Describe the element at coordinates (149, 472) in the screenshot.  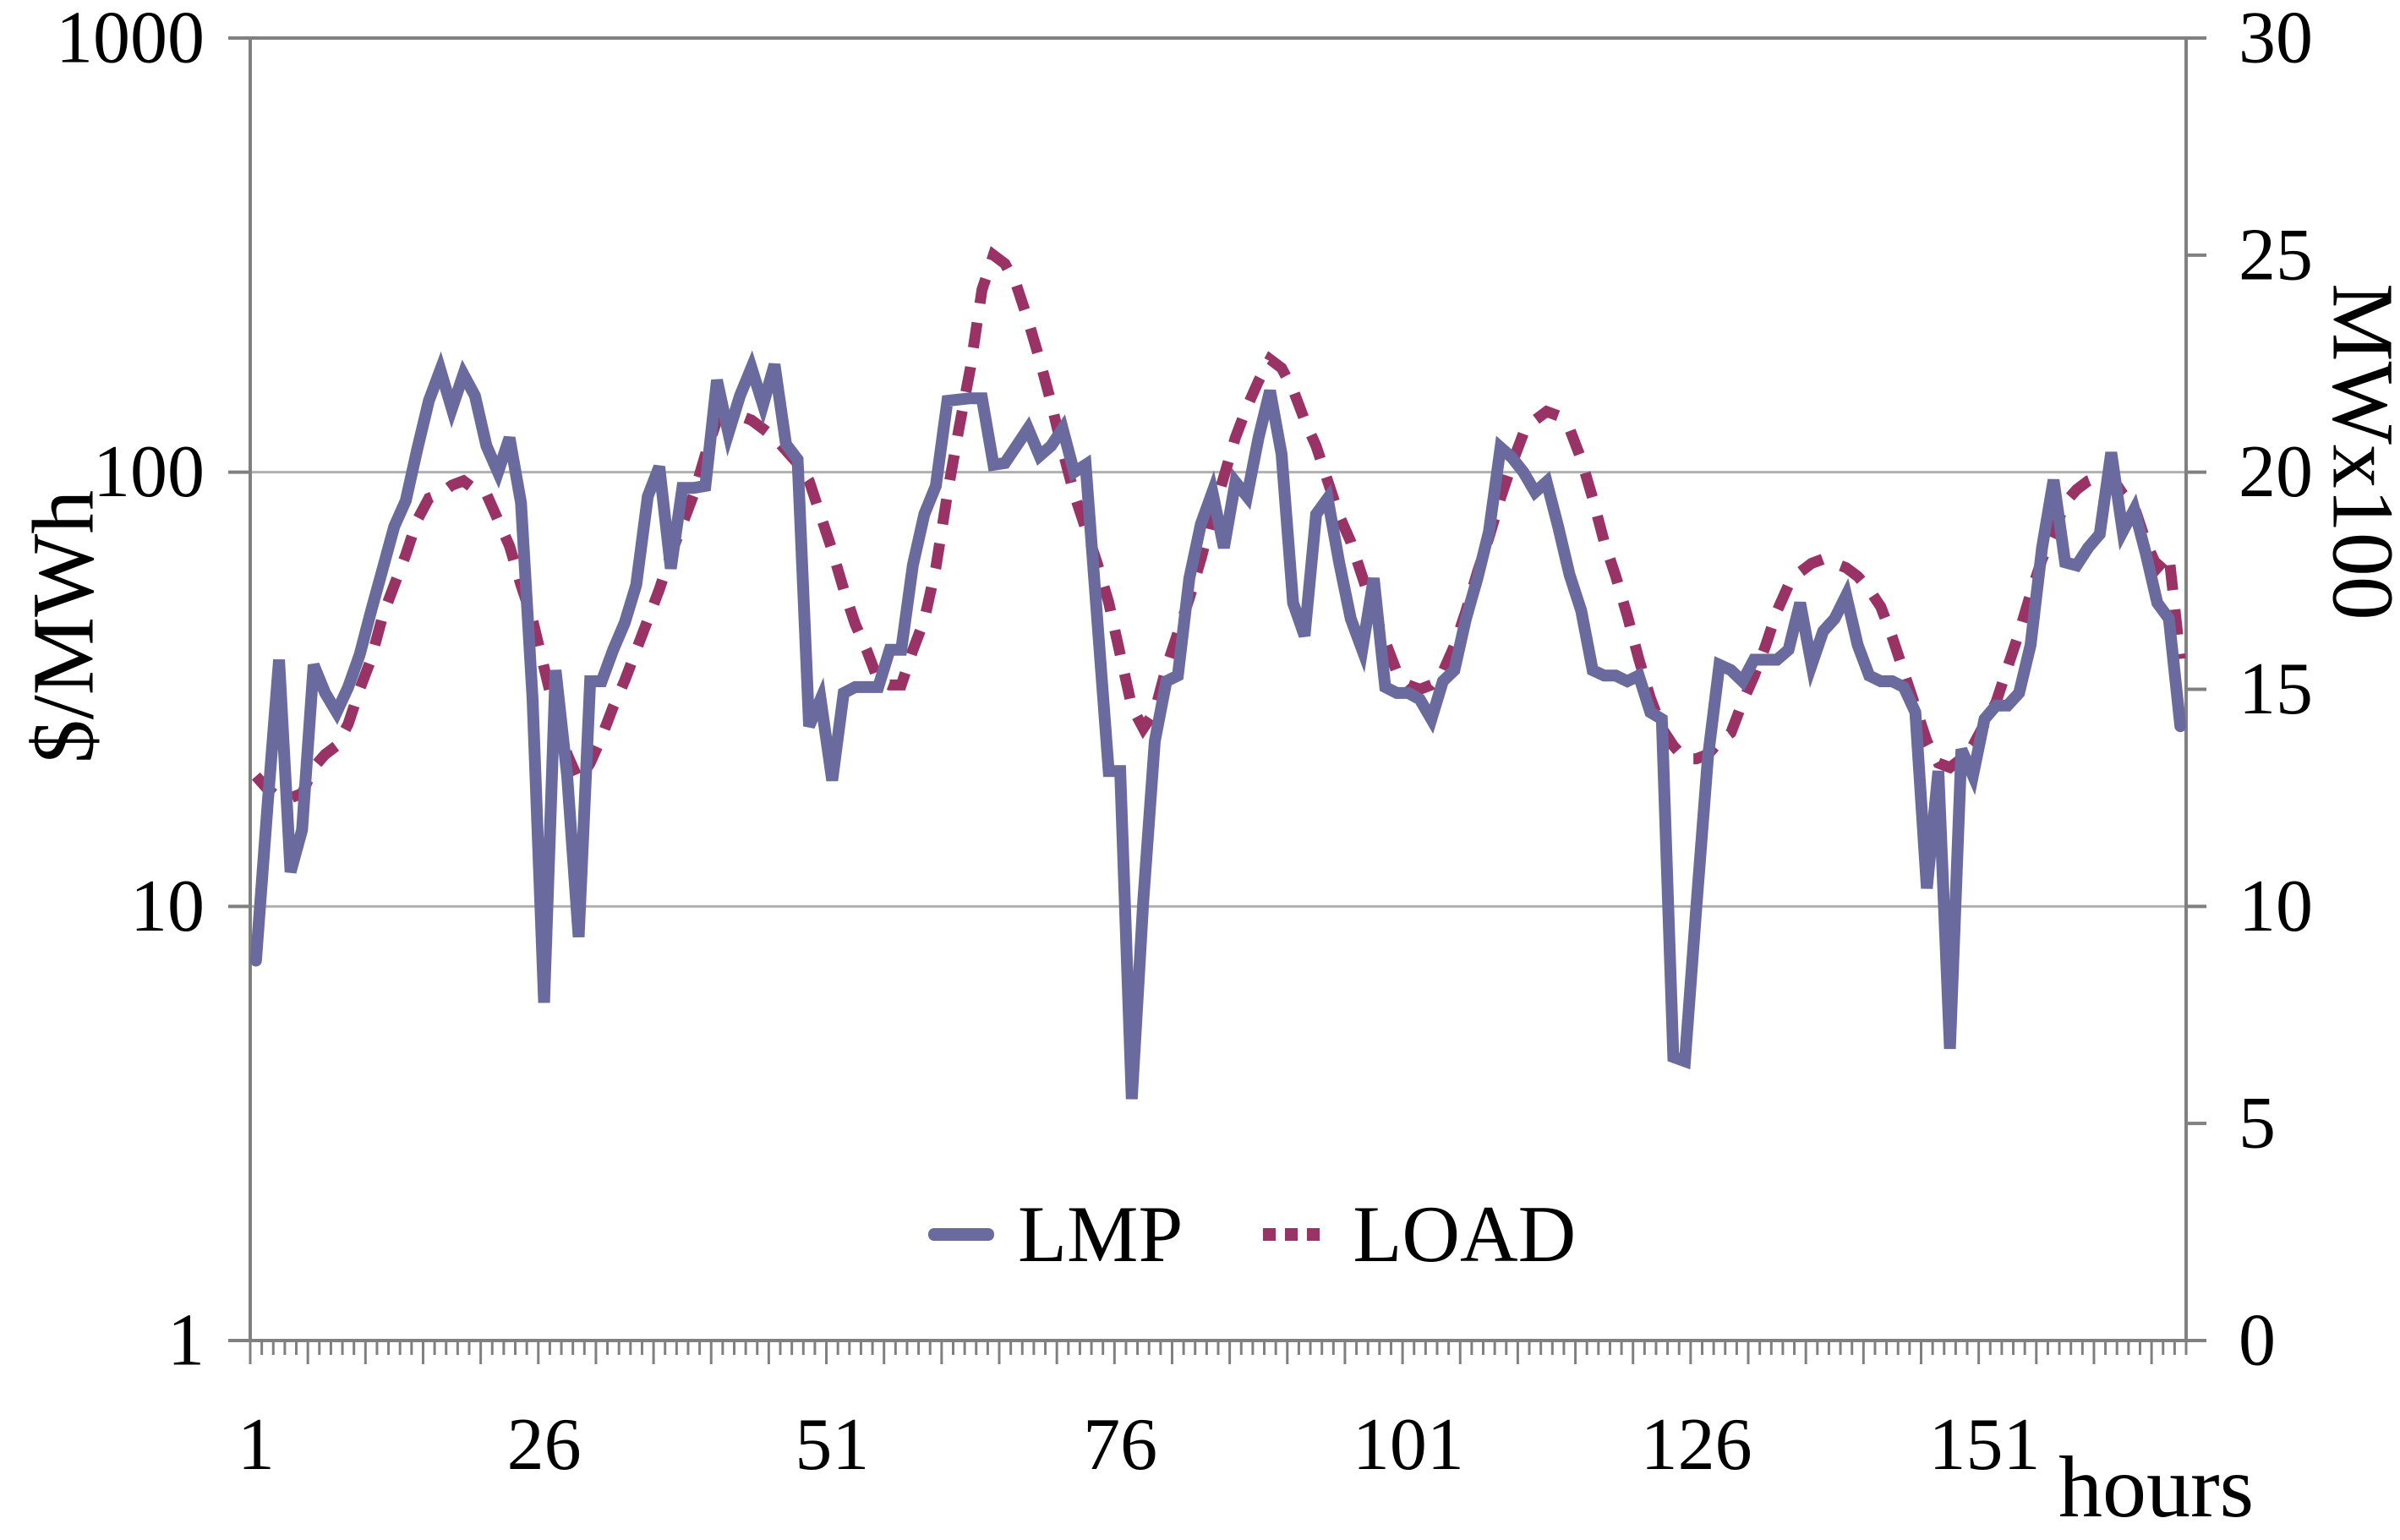
I see `y-left-tick-label: 100` at that location.